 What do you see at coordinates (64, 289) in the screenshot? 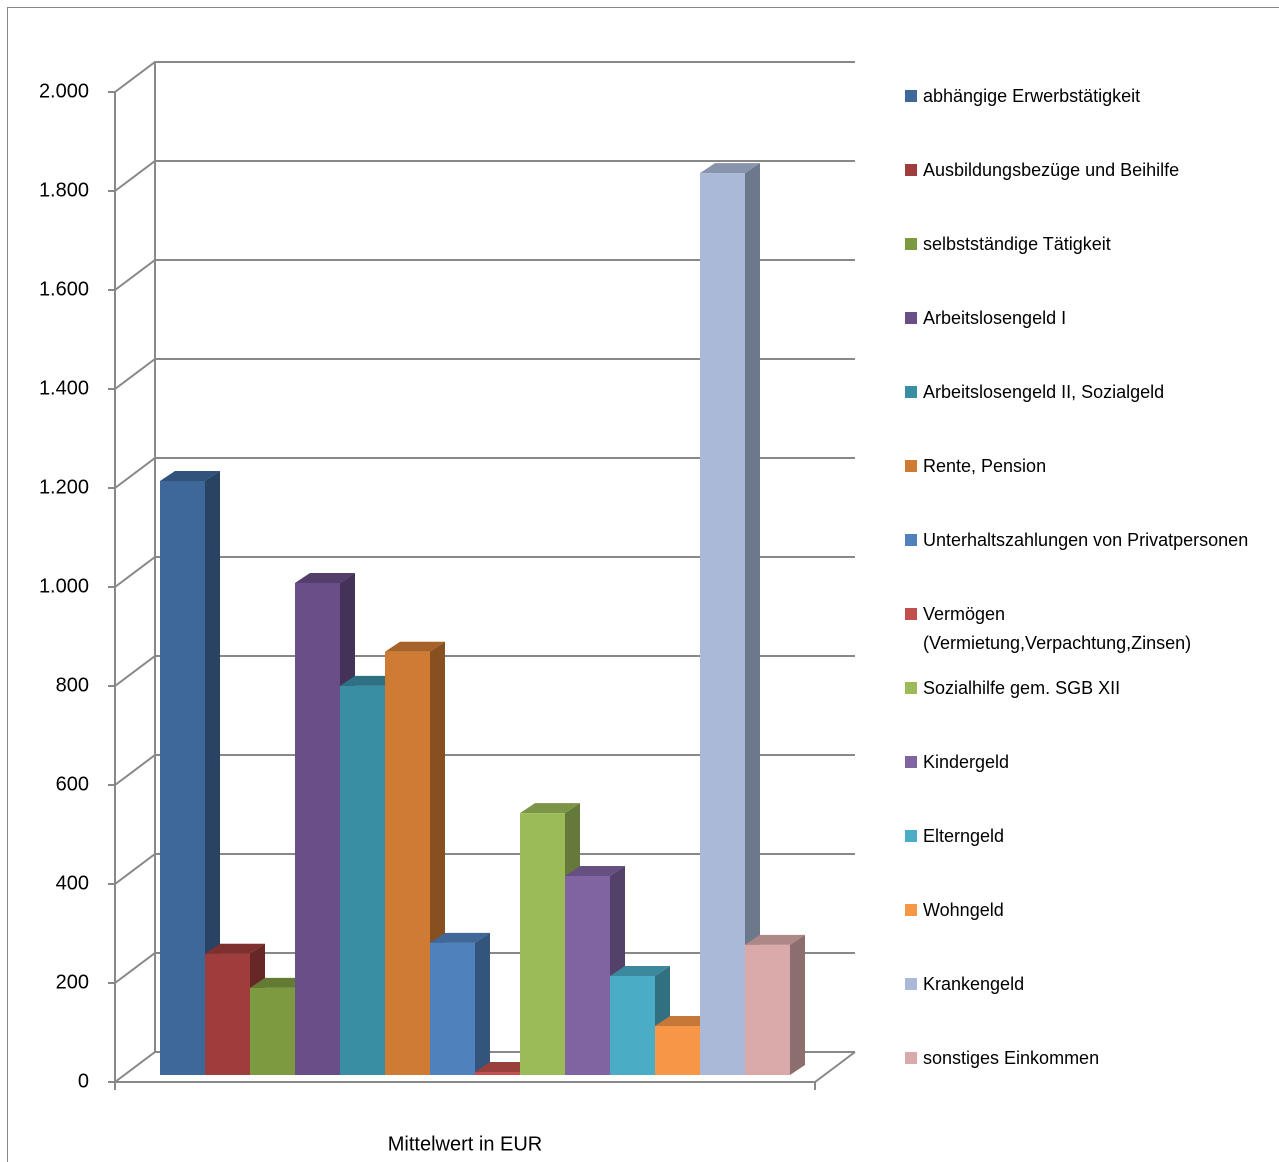
I see `y-tick-label: 1.600` at bounding box center [64, 289].